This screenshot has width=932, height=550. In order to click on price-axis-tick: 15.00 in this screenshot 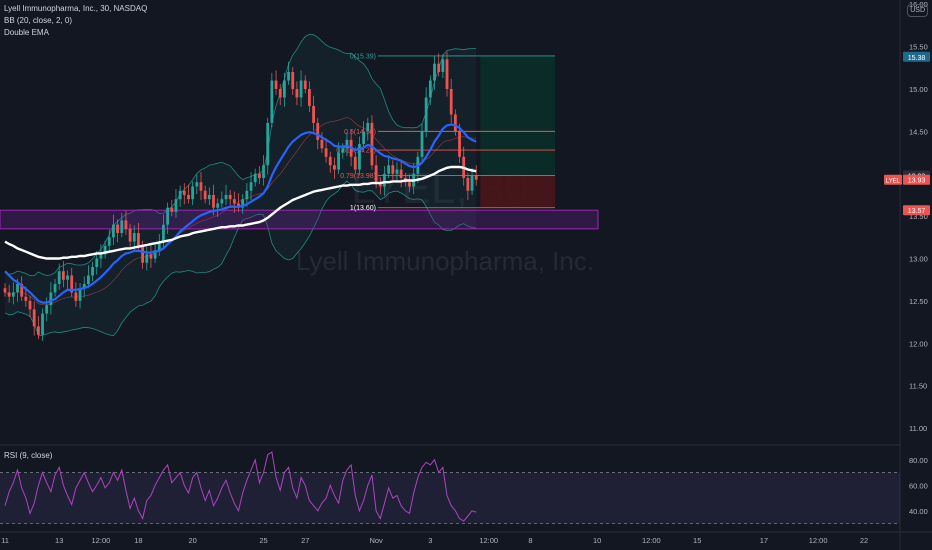, I will do `click(918, 89)`.